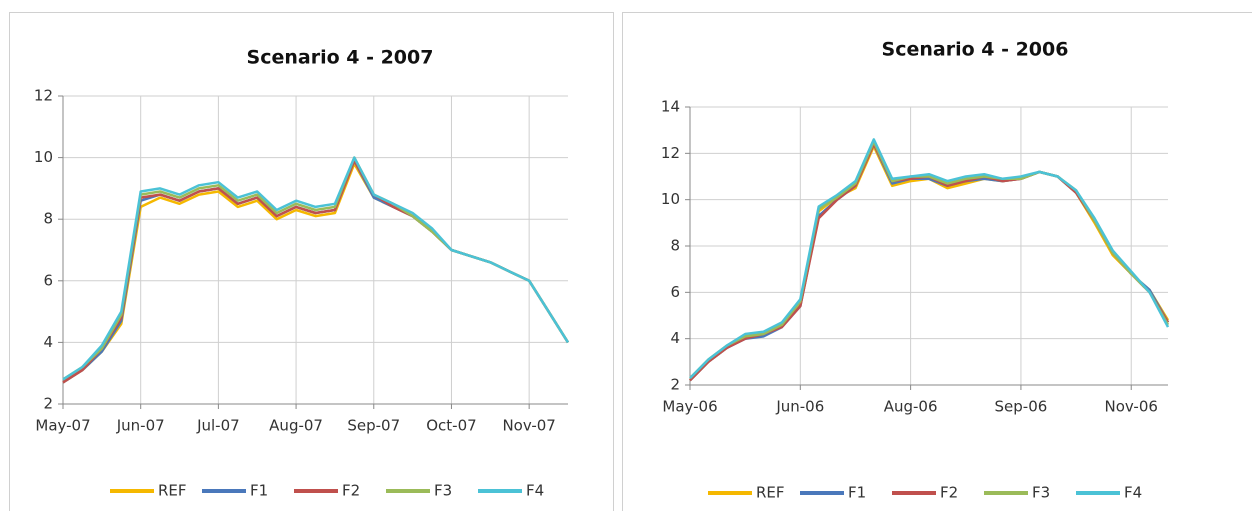 The width and height of the screenshot is (1252, 511). I want to click on x-tick-label: Sep-06, so click(1021, 407).